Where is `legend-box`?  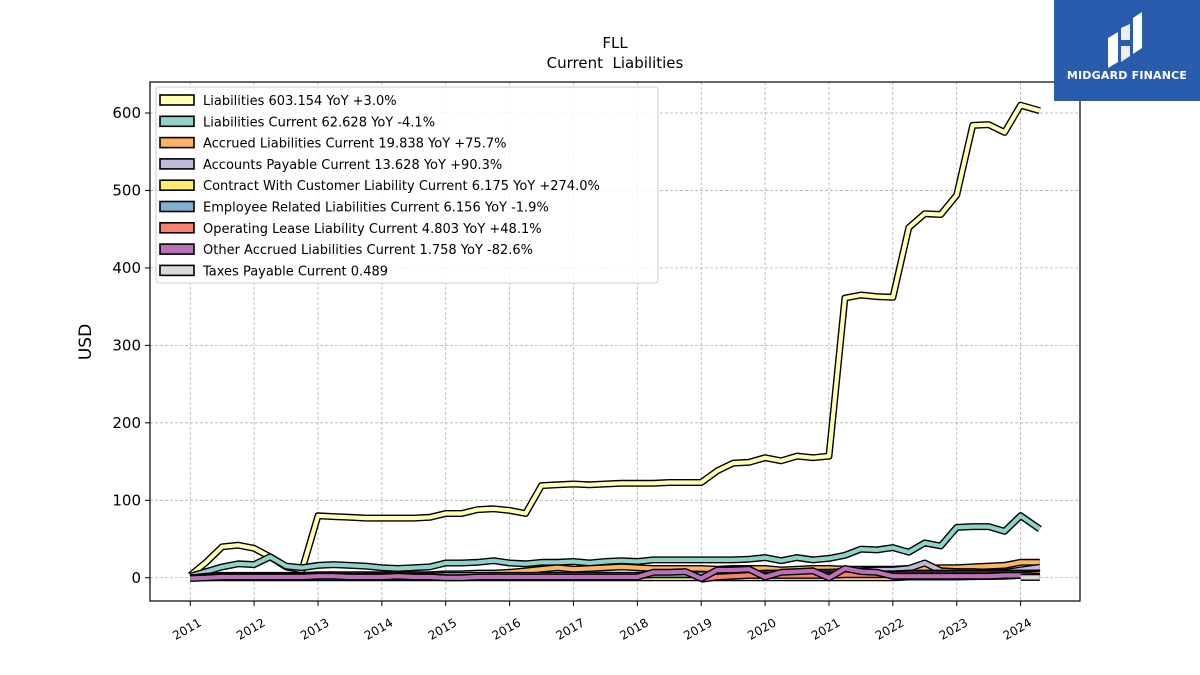
legend-box is located at coordinates (407, 185).